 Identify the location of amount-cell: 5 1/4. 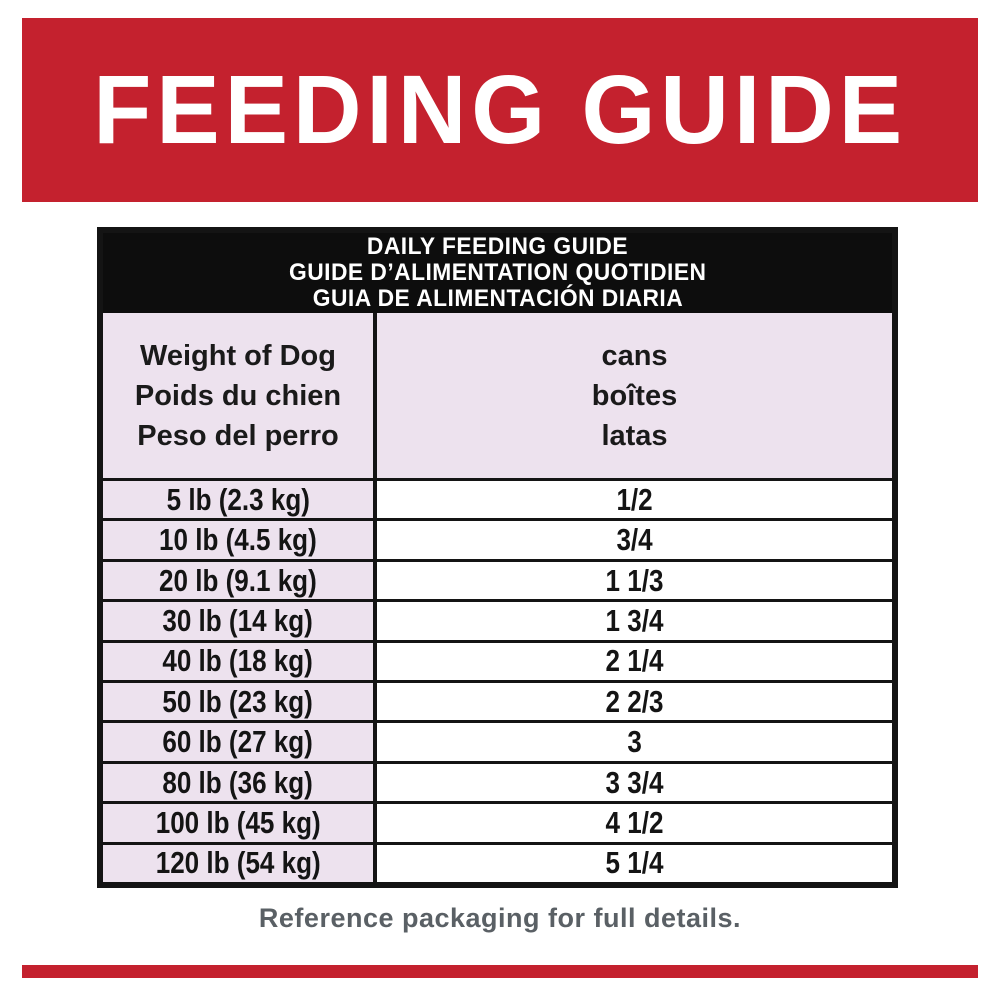
(634, 863).